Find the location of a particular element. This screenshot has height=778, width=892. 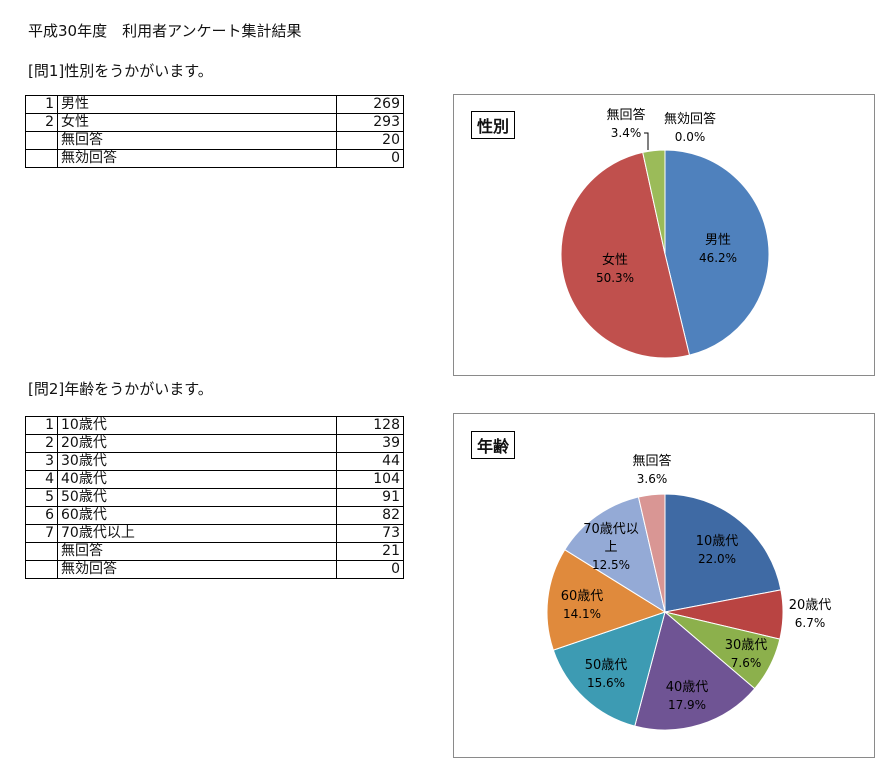

slice-label: 20歳代 is located at coordinates (810, 605).